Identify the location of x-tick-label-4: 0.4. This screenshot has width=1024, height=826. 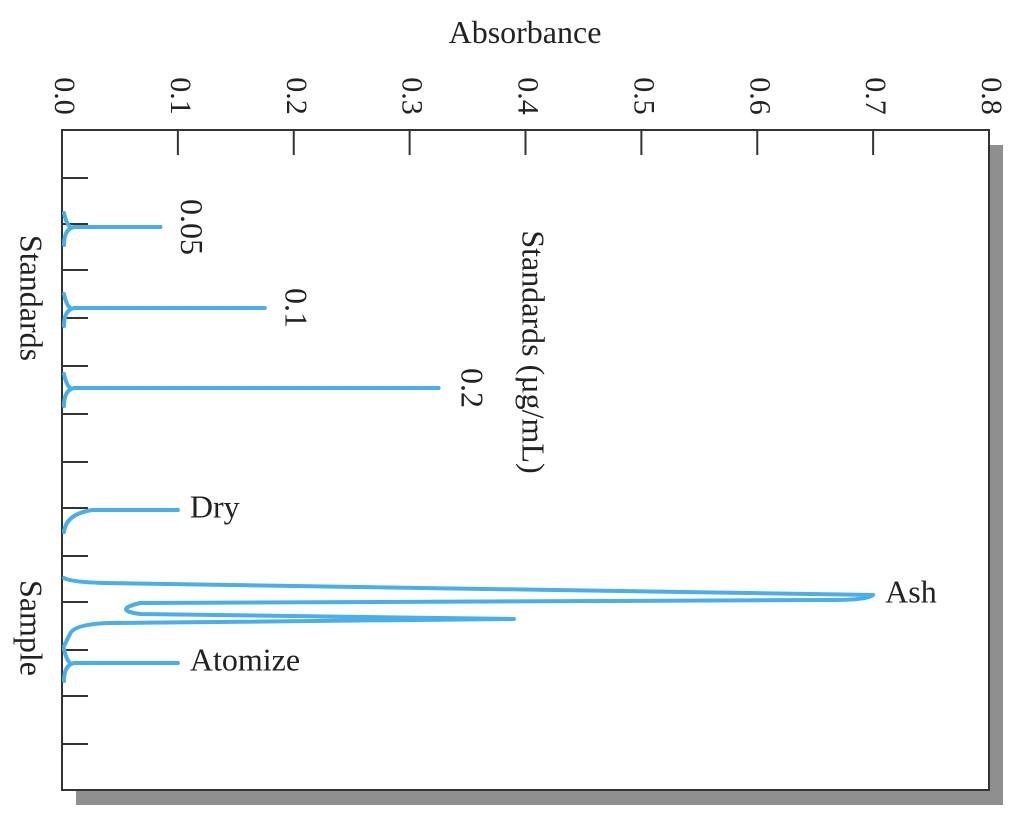
(528, 96).